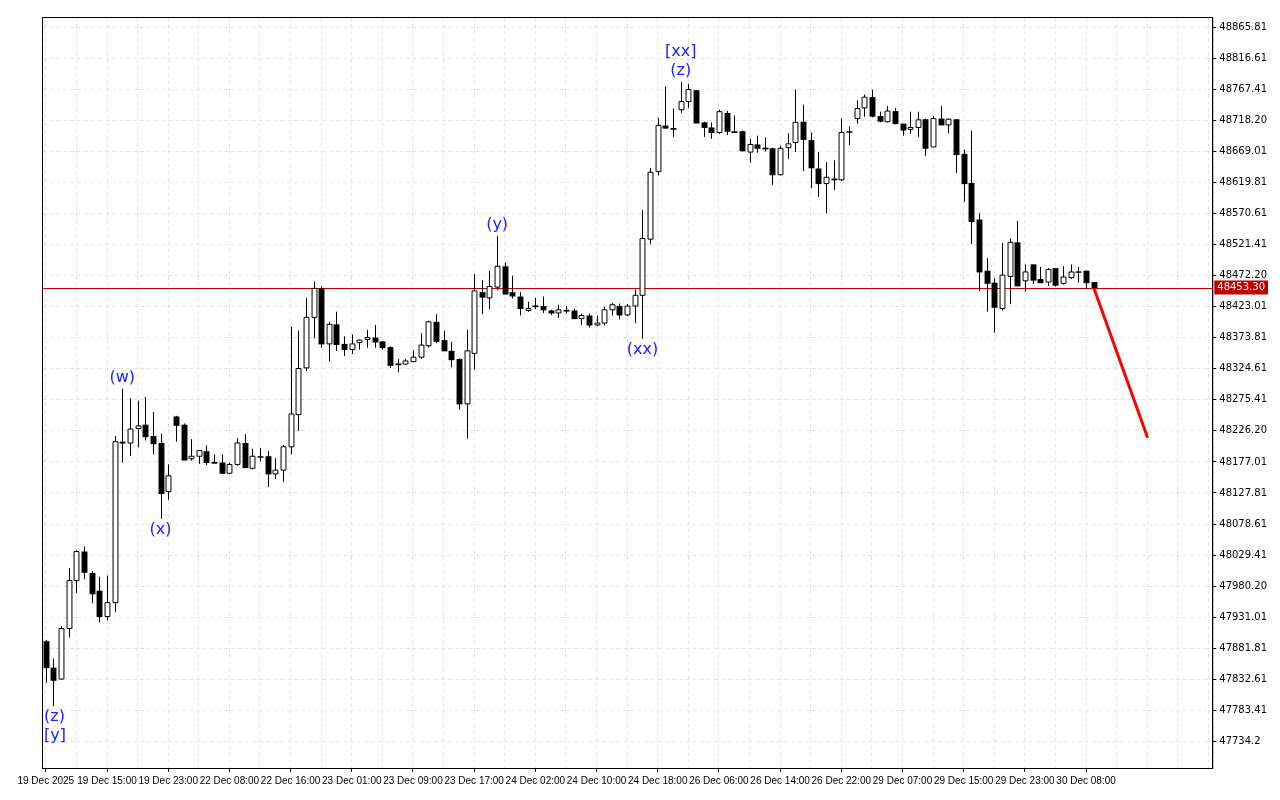  I want to click on x-tick-label: 19 Dec 2025, so click(46, 780).